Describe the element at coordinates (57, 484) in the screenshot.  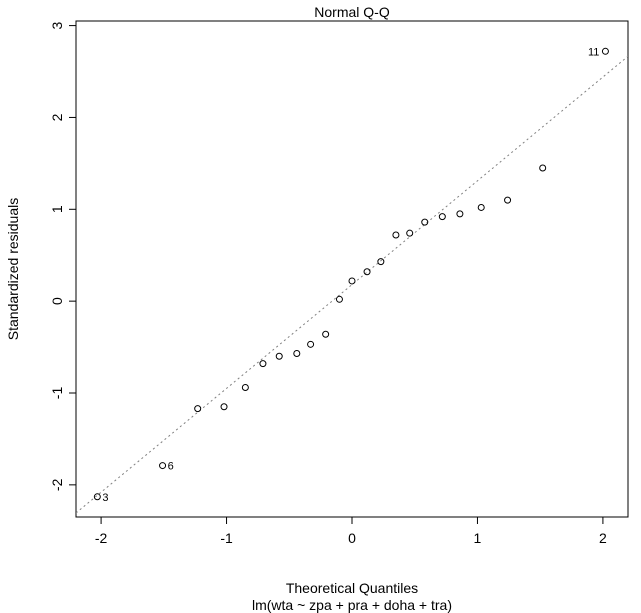
I see `y-tick-label: -2` at that location.